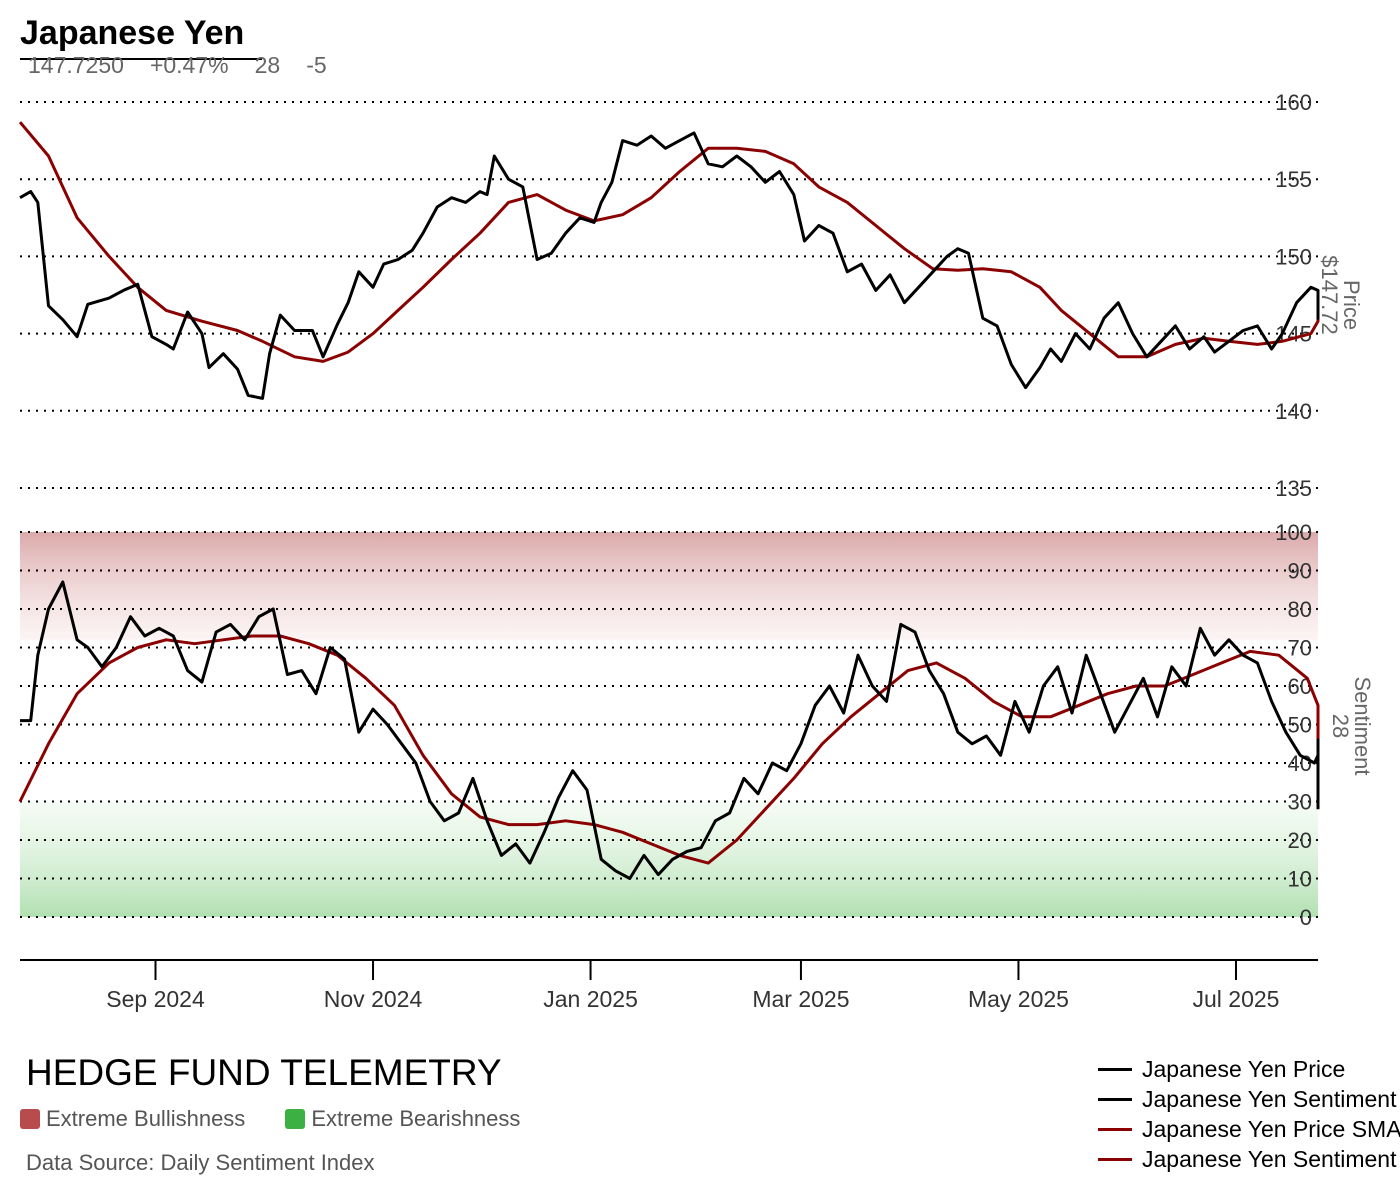 Image resolution: width=1400 pixels, height=1200 pixels. Describe the element at coordinates (1329, 295) in the screenshot. I see `price-last-label: $147.72` at that location.